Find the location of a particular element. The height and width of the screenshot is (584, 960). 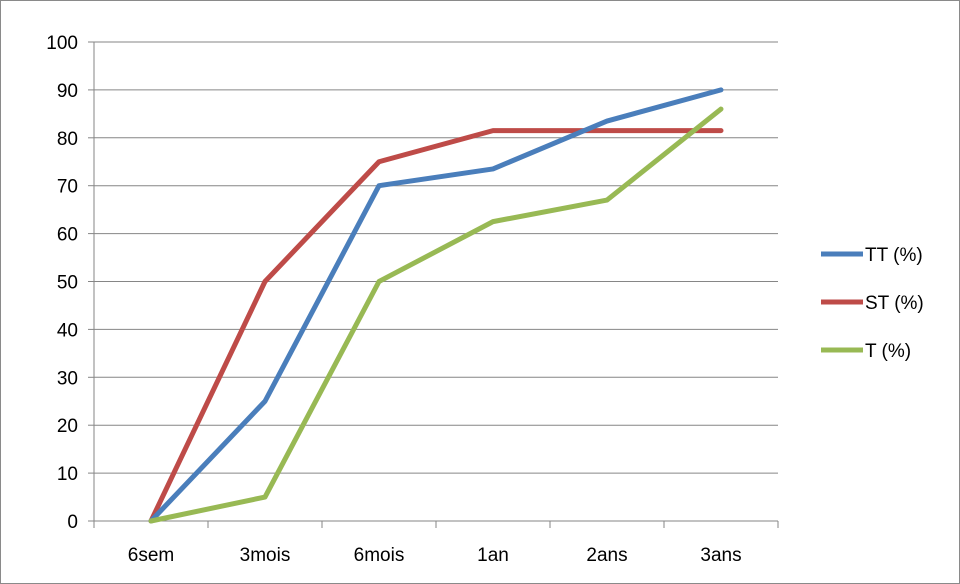

legend-label-1: ST (%) is located at coordinates (894, 303).